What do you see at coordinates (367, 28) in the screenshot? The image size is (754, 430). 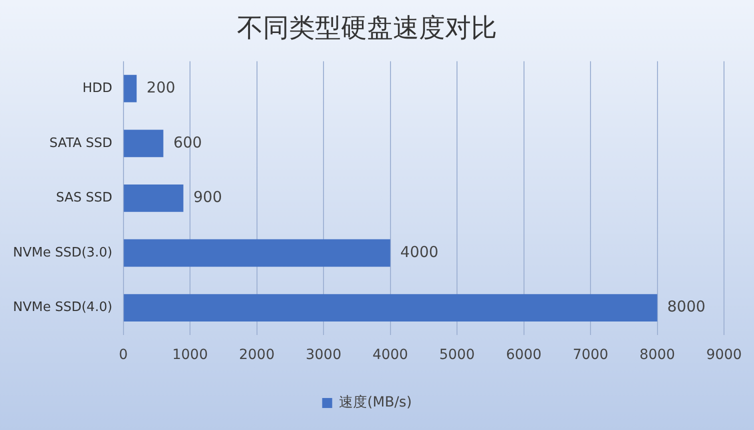 I see `chart-title: 不同类型硬盘速度对比` at bounding box center [367, 28].